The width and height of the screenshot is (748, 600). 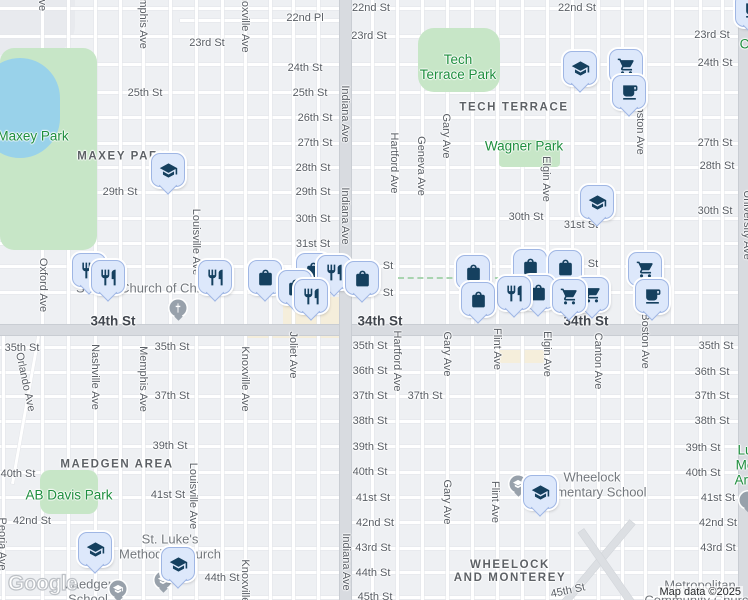 I want to click on street-label: 41st St, so click(x=168, y=494).